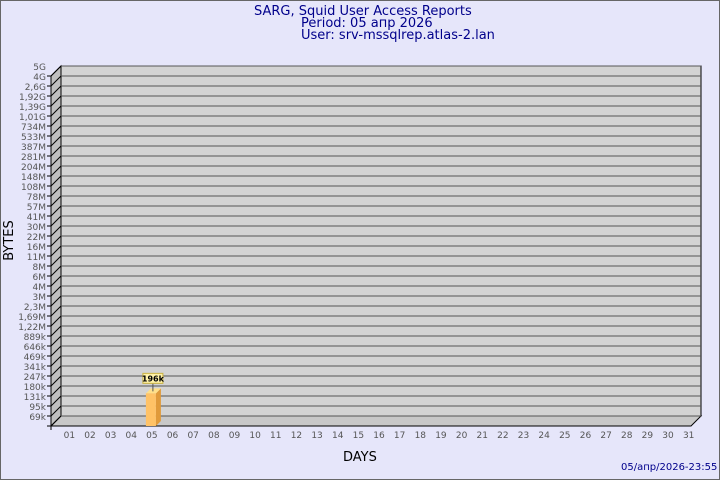 This screenshot has height=481, width=720. What do you see at coordinates (33, 158) in the screenshot?
I see `y-tick-label: 281M` at bounding box center [33, 158].